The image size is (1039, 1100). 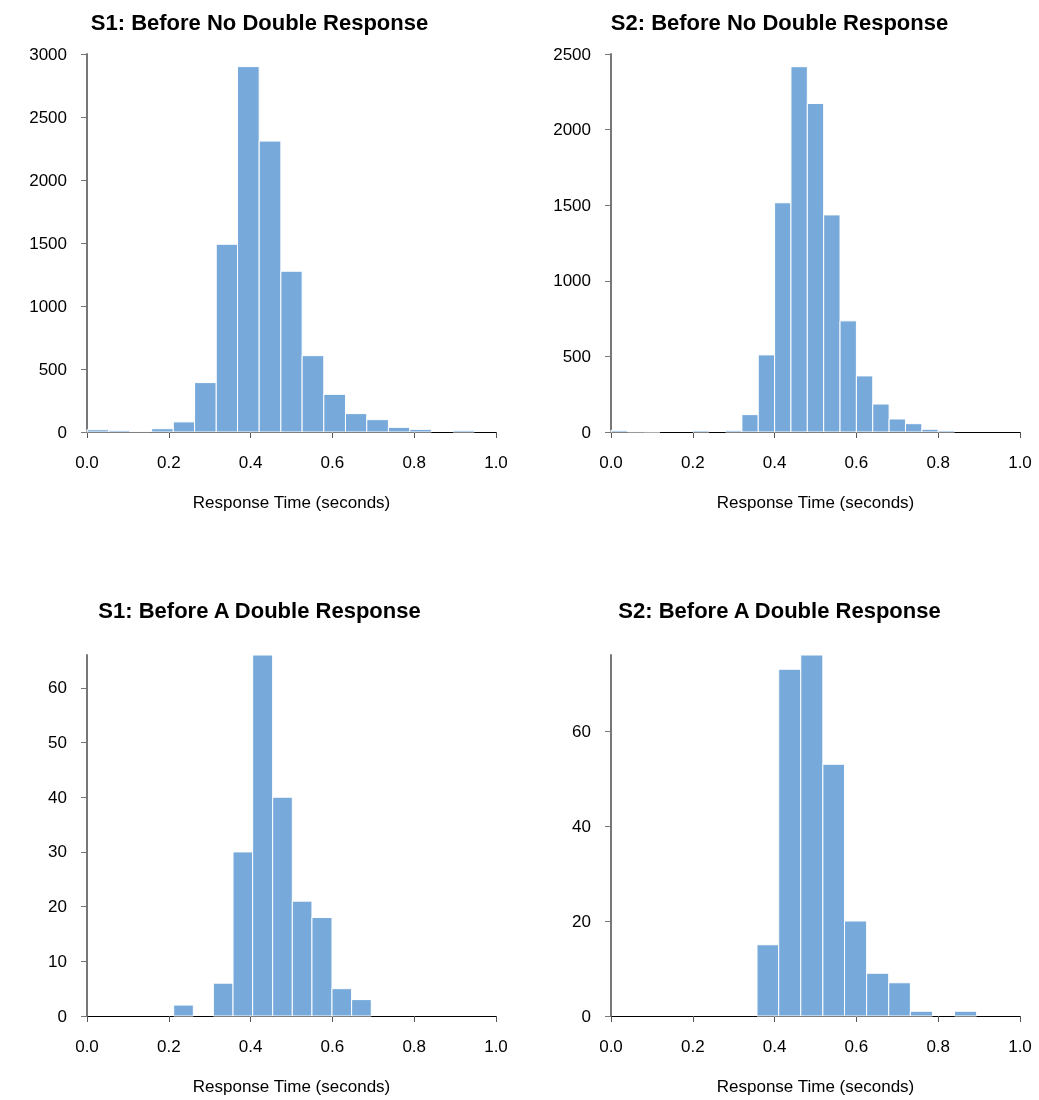 What do you see at coordinates (779, 22) in the screenshot?
I see `chart-title: S2: Before No Double Response` at bounding box center [779, 22].